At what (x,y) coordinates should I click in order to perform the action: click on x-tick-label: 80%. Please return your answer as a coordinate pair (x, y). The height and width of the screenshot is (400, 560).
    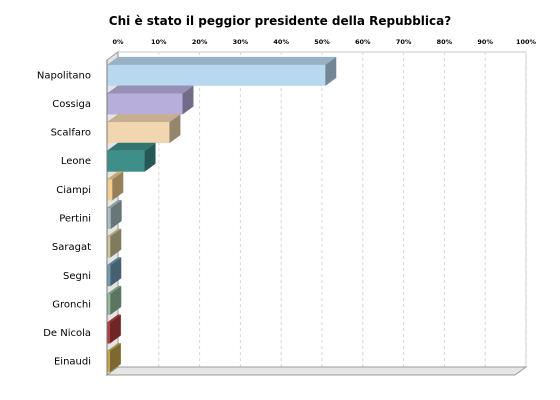
    Looking at the image, I should click on (445, 42).